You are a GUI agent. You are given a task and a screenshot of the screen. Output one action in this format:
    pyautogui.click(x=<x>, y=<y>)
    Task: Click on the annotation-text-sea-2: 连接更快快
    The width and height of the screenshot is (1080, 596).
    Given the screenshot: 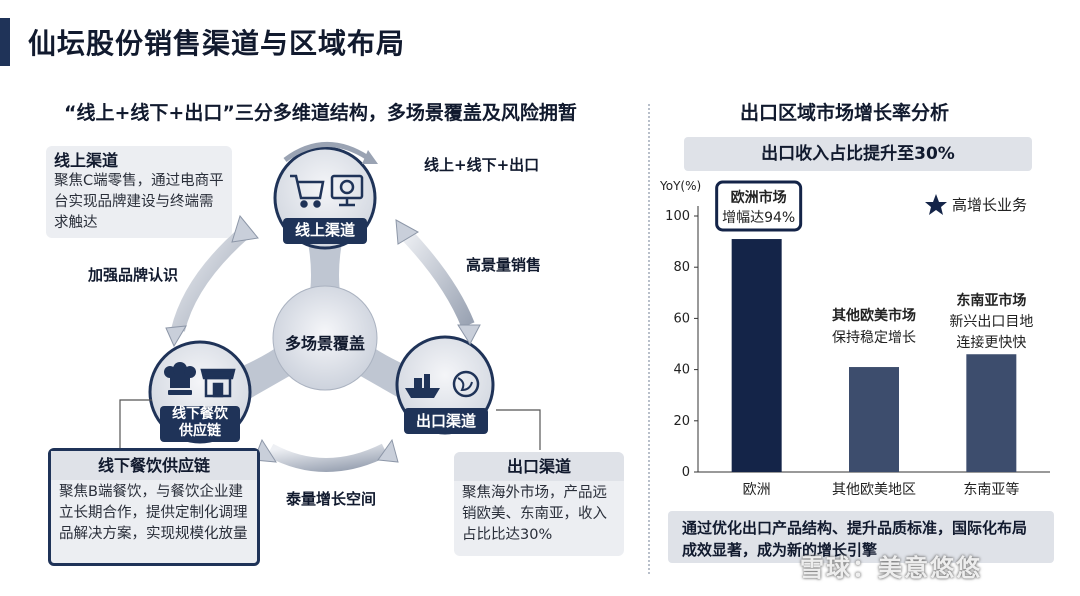 What is the action you would take?
    pyautogui.click(x=991, y=342)
    